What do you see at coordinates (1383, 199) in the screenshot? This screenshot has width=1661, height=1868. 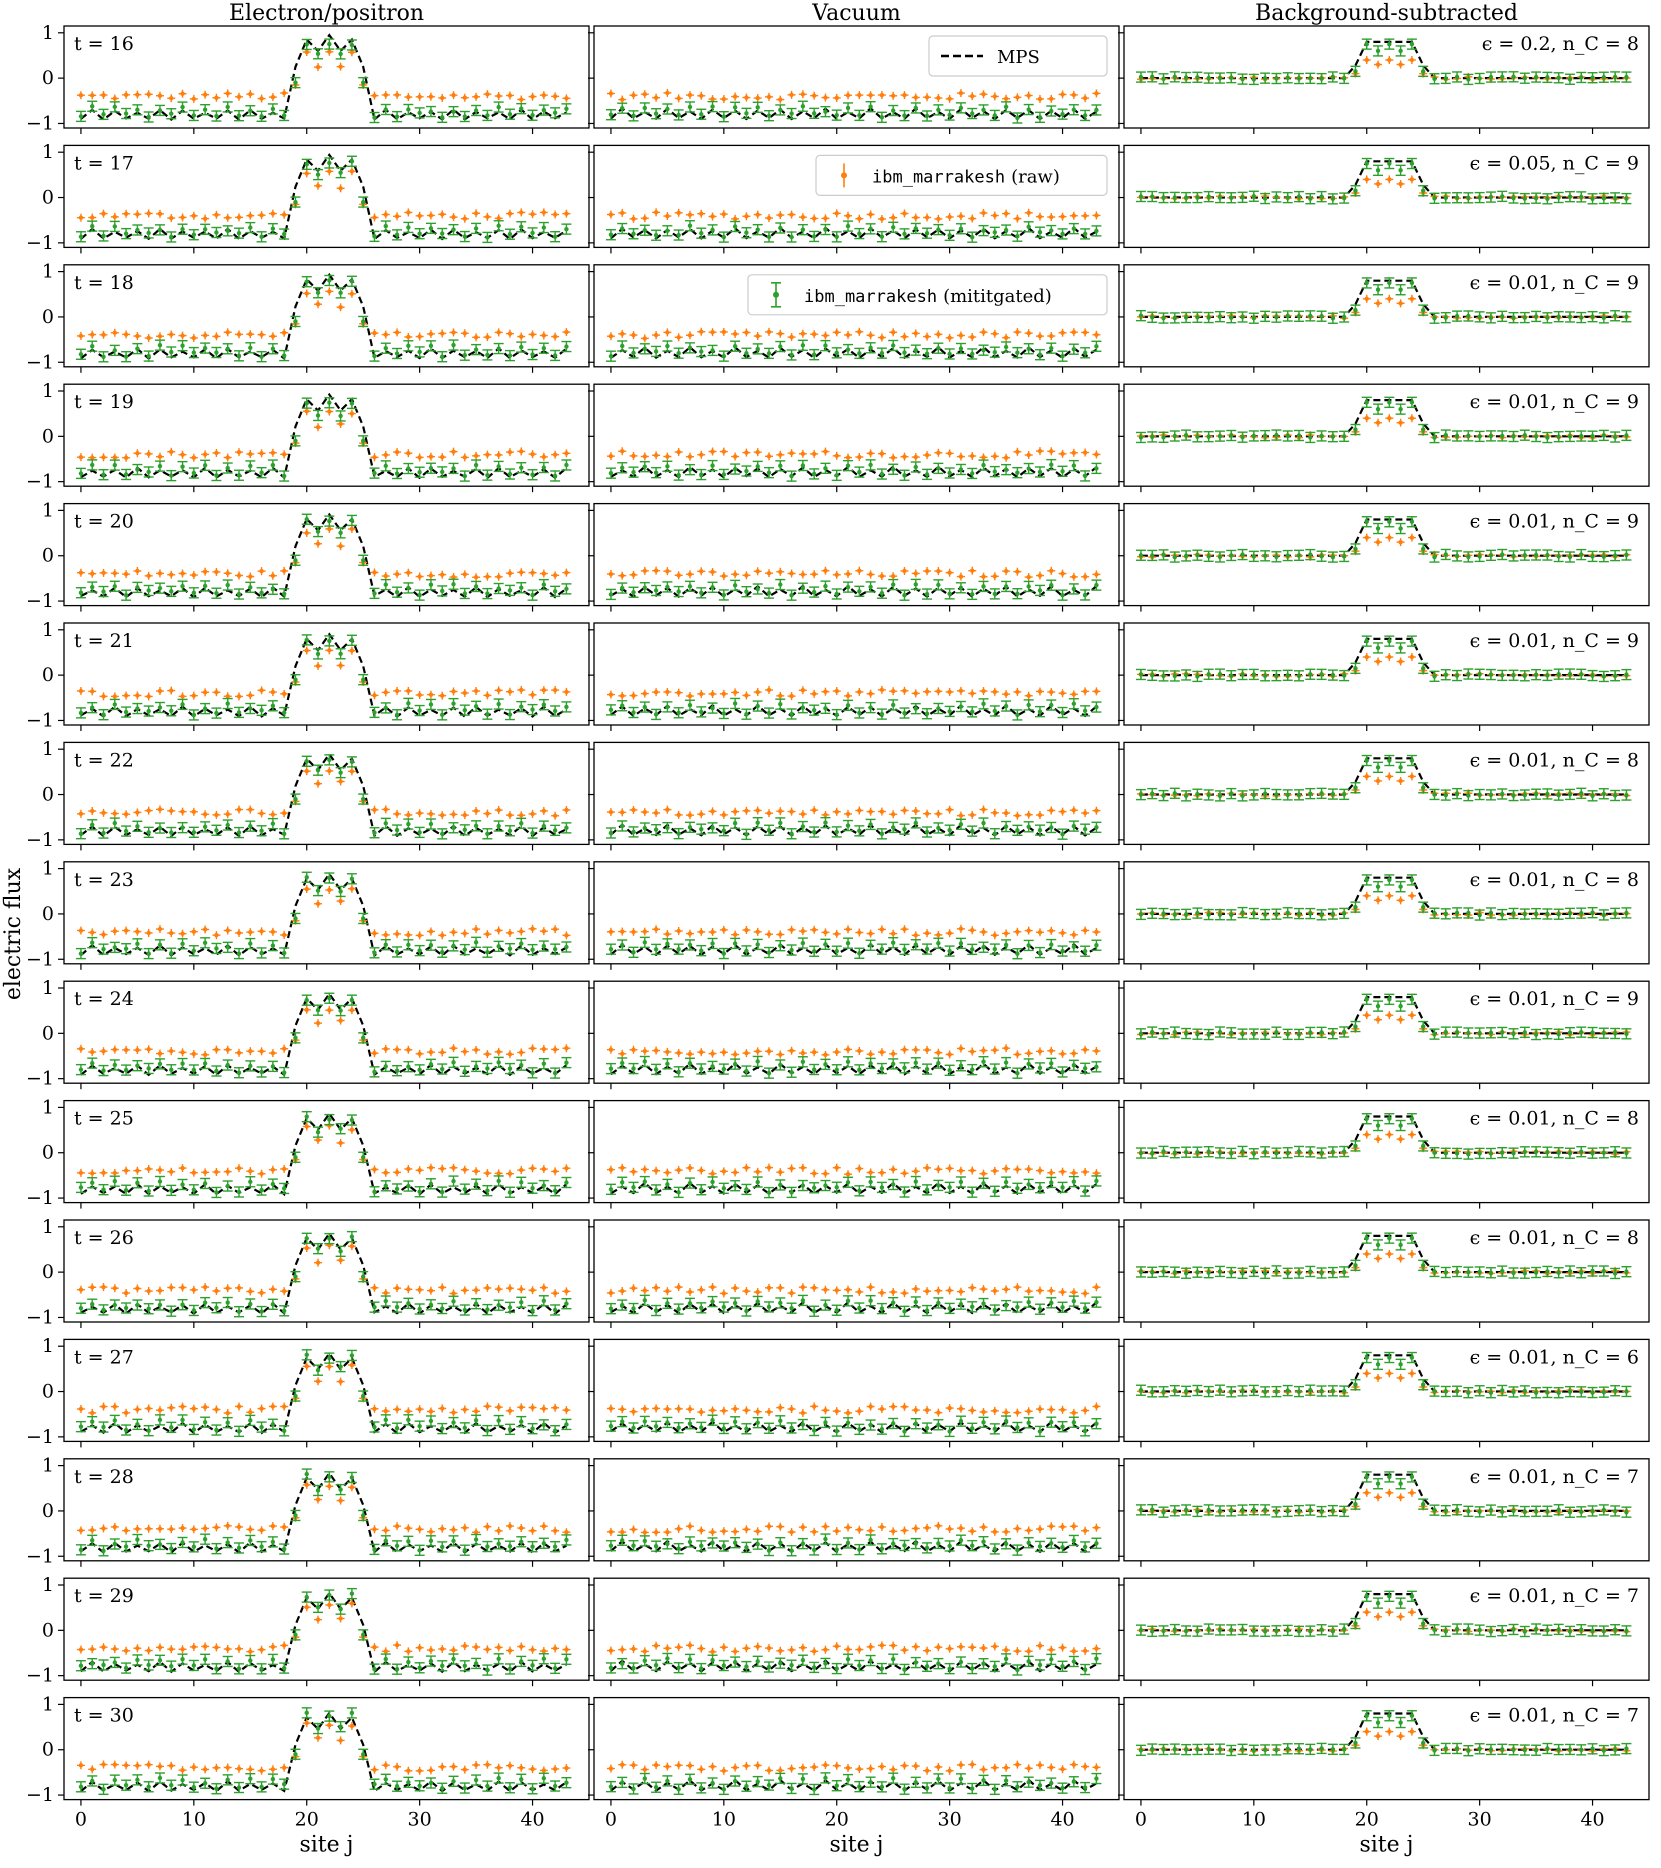 I see `panel-r1-c2: ϵ = 0.05, n_C = 9` at bounding box center [1383, 199].